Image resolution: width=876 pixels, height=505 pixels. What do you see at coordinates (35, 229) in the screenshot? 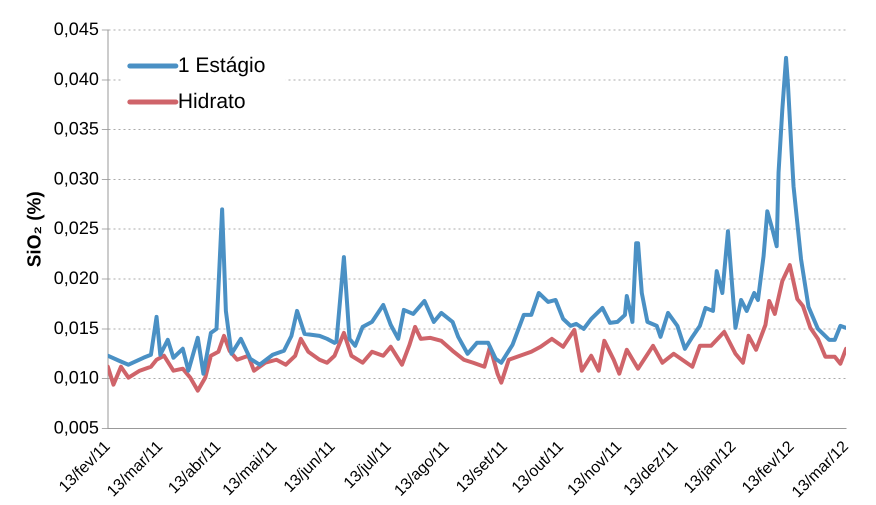
I see `y-axis-title: SiO₂ (%)` at bounding box center [35, 229].